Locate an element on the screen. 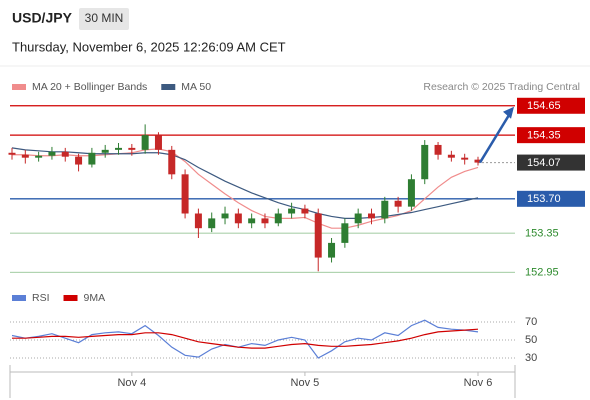 The height and width of the screenshot is (400, 590). interval-badge is located at coordinates (104, 19).